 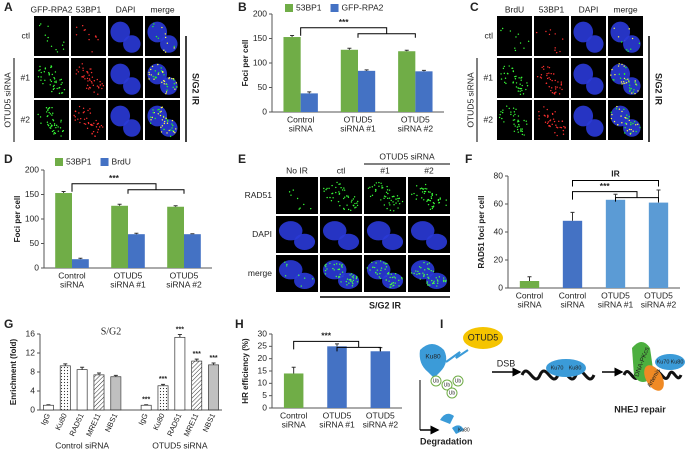 What do you see at coordinates (32, 390) in the screenshot?
I see `y-tick-label: 4` at bounding box center [32, 390].